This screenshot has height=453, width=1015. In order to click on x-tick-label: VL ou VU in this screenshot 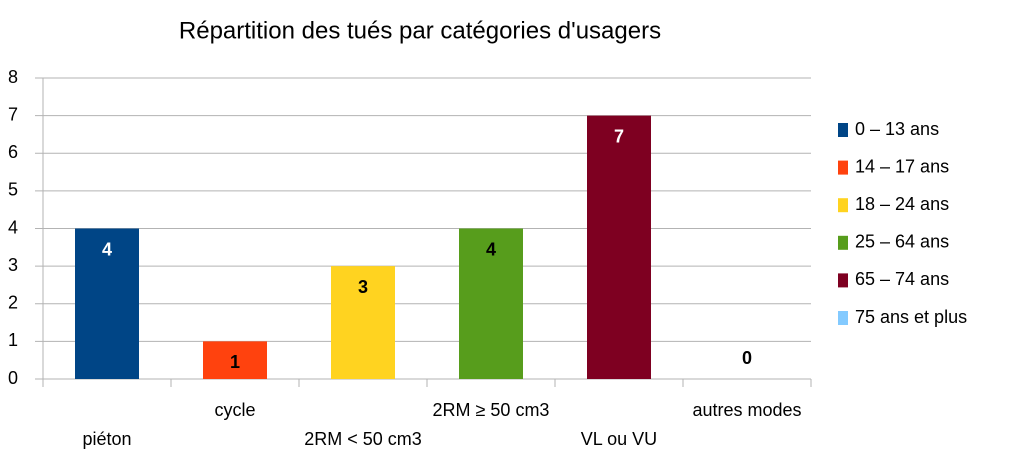, I will do `click(619, 439)`.